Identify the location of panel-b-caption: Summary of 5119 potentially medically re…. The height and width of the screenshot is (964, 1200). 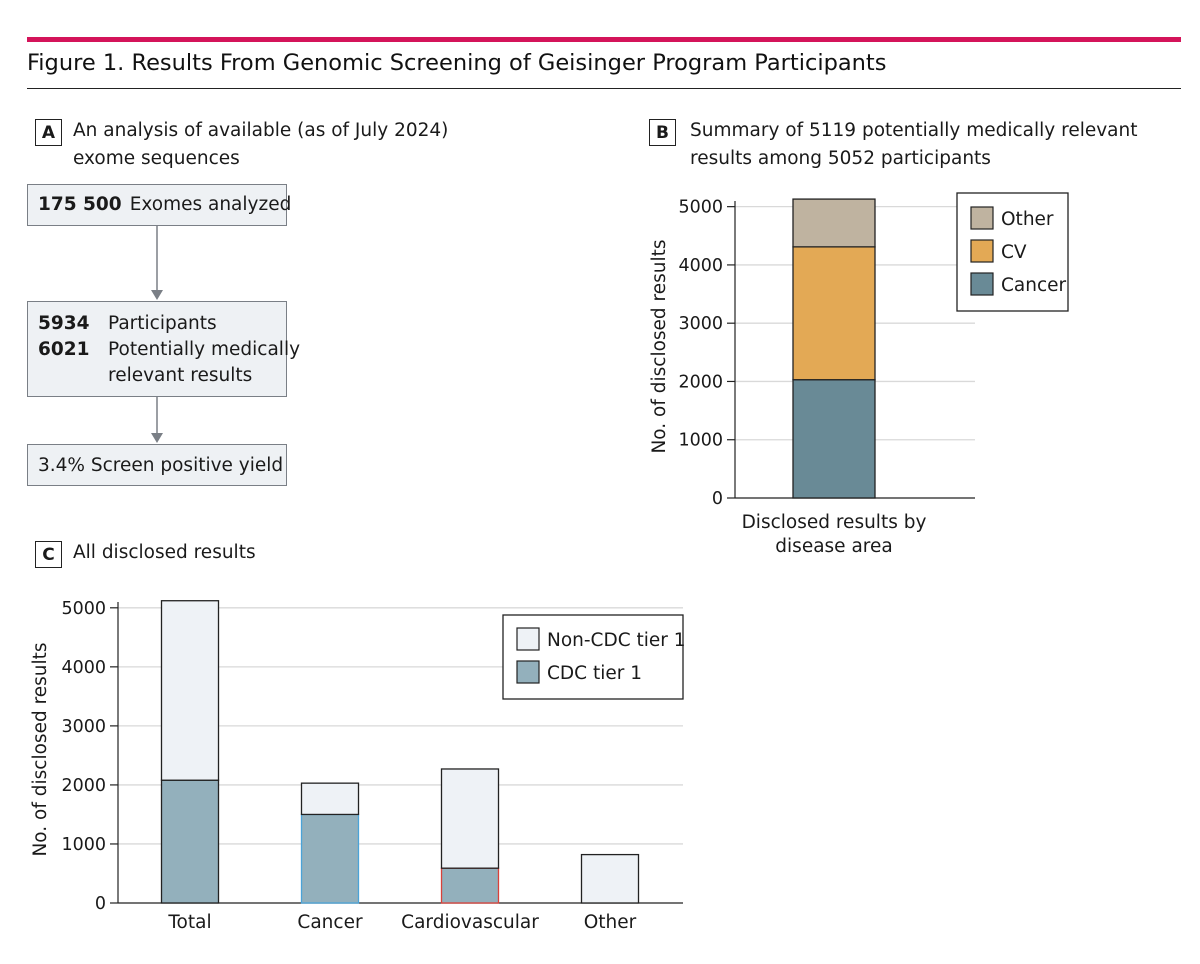
(914, 145).